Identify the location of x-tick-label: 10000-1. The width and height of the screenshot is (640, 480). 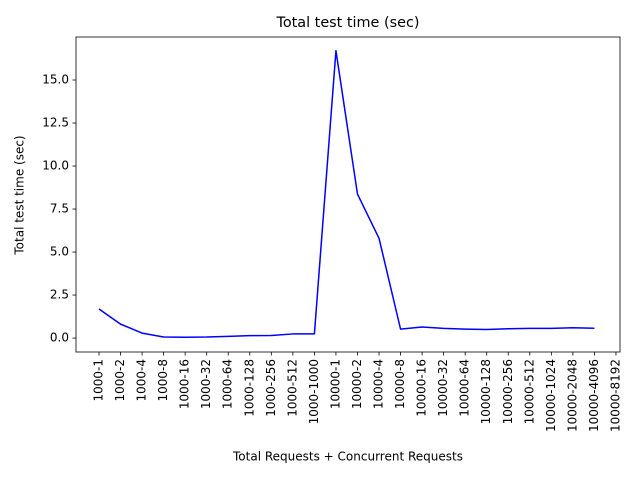
(335, 384).